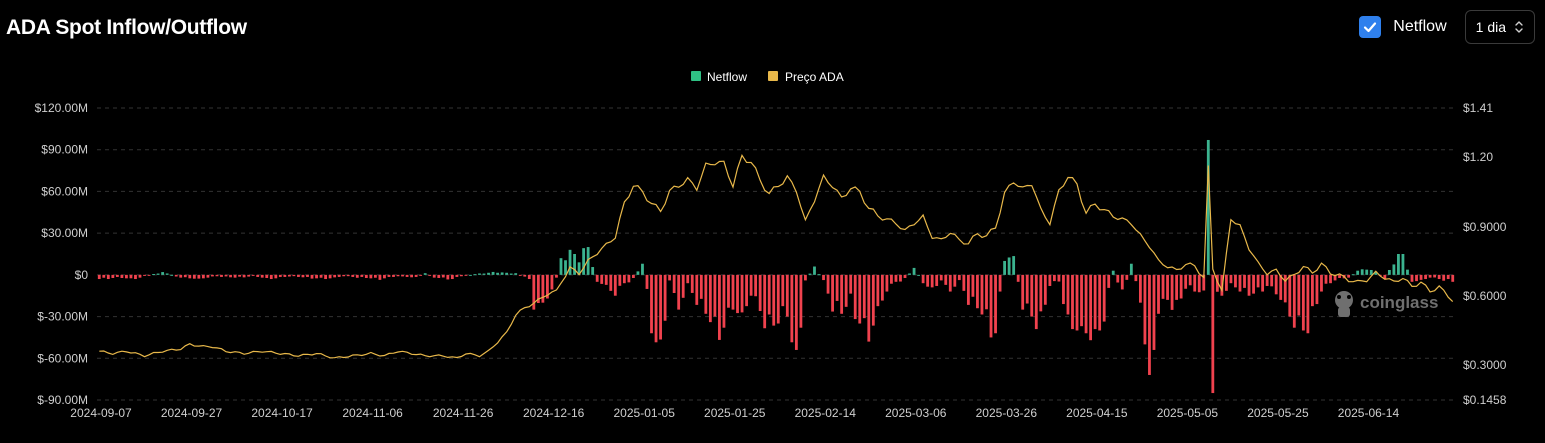  What do you see at coordinates (1490, 27) in the screenshot?
I see `interval-select-value: 1 dia` at bounding box center [1490, 27].